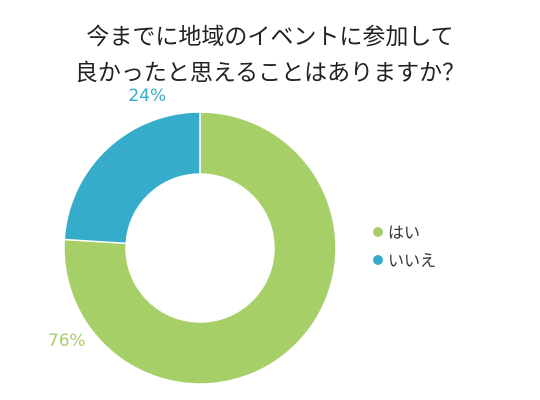 This screenshot has width=540, height=400. I want to click on chart-title-line-1: 今までに地域のイベントに参加して, so click(269, 37).